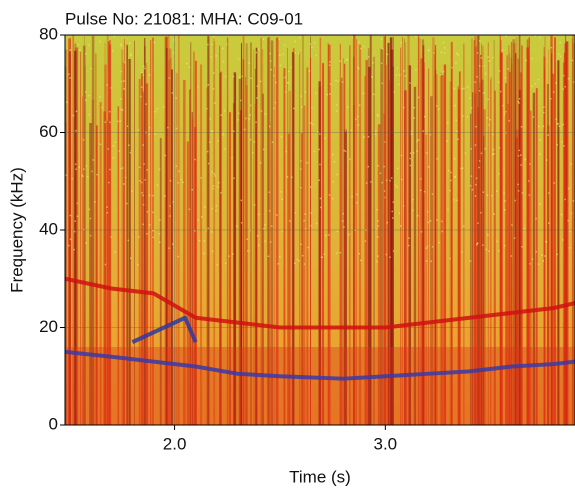  I want to click on y-tick-label: 0, so click(53, 423).